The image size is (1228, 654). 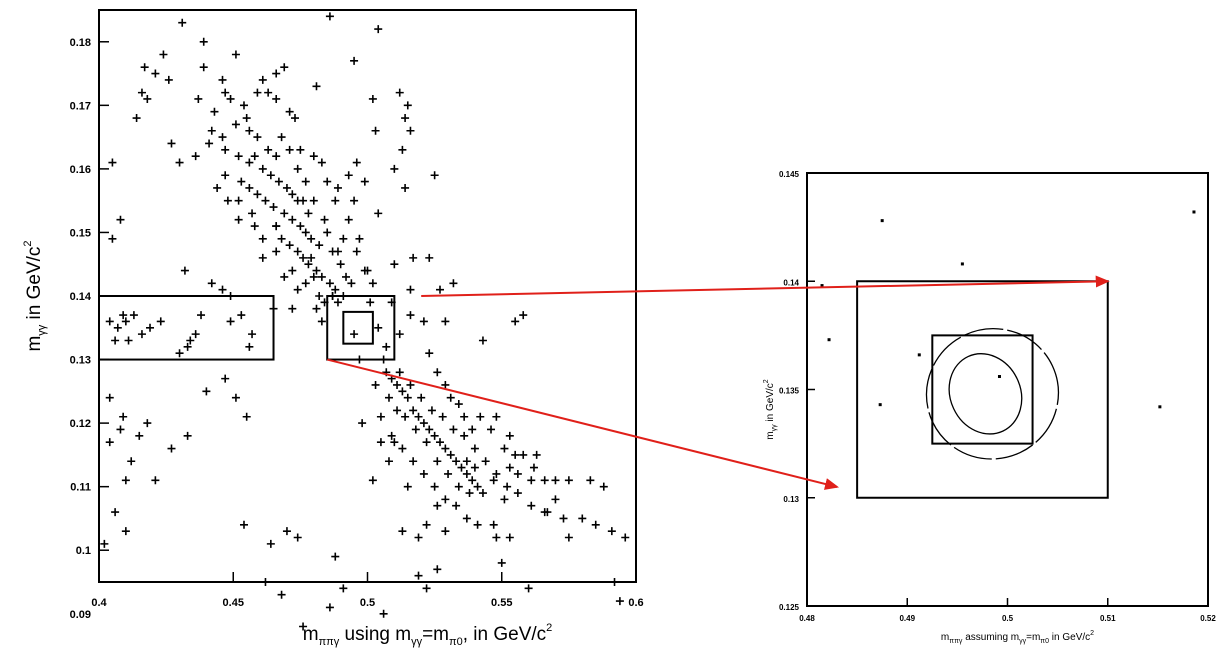 I want to click on x-tick-label: 0.48, so click(x=807, y=618).